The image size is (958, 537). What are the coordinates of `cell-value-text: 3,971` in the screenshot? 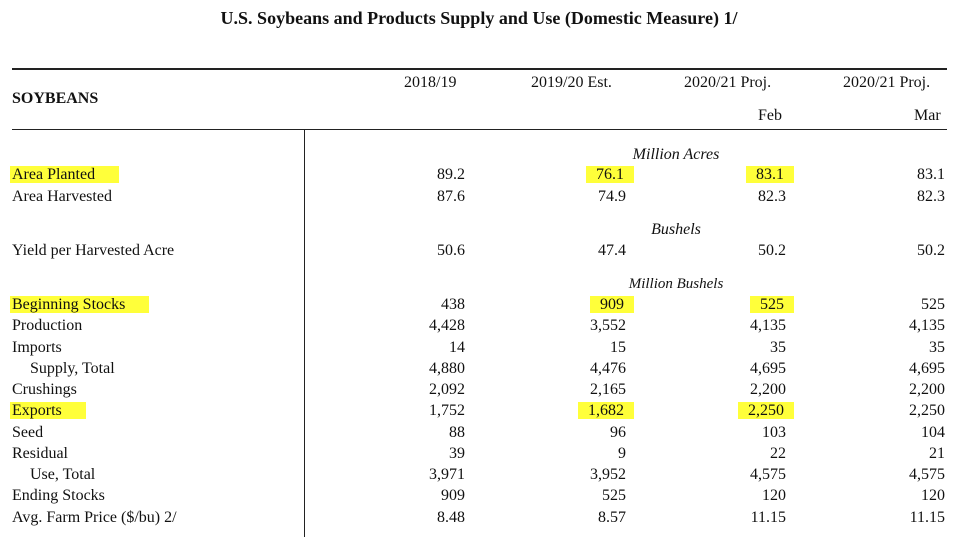 It's located at (447, 474).